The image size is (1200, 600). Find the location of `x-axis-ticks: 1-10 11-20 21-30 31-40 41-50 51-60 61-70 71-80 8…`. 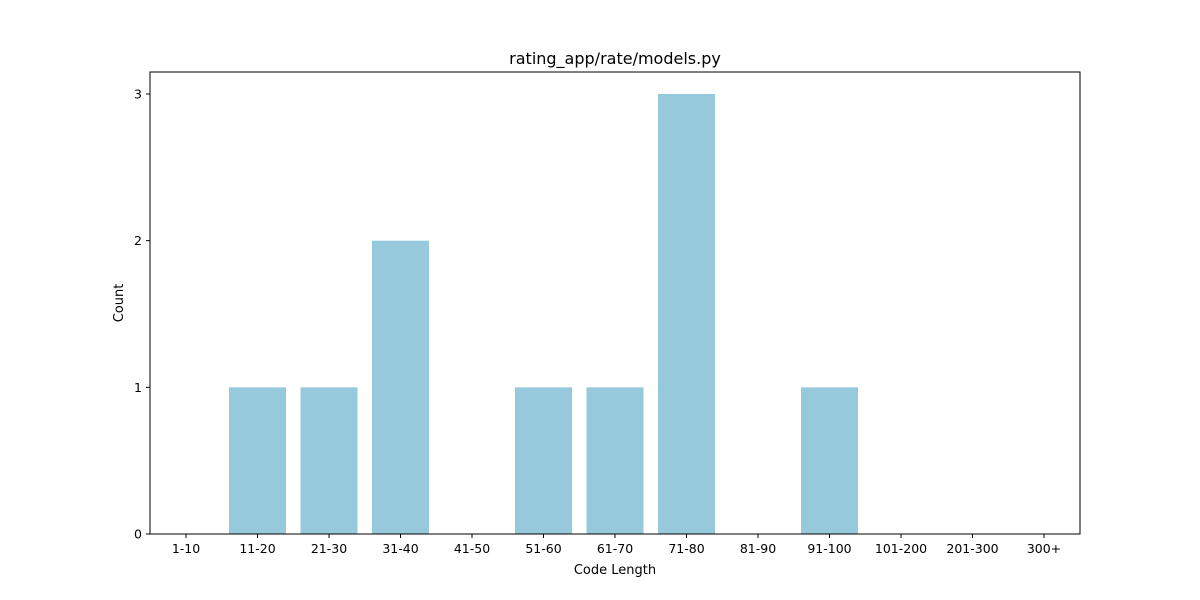

x-axis-ticks: 1-10 11-20 21-30 31-40 41-50 51-60 61-70 71-80 8… is located at coordinates (616, 545).